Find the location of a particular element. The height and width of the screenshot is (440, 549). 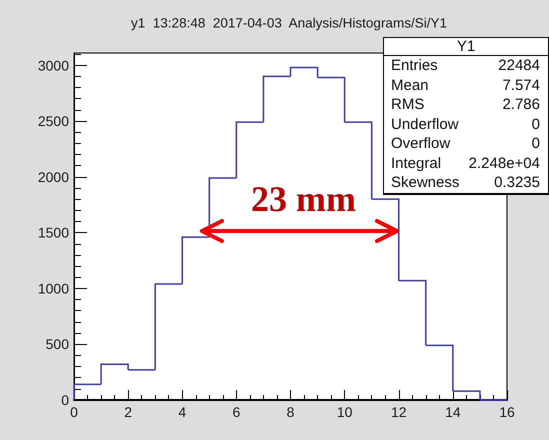

y-tick-label: 2500 is located at coordinates (54, 121).